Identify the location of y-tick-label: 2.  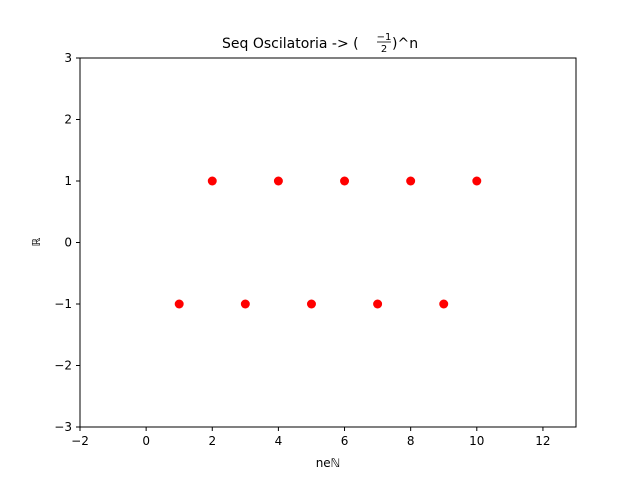
(68, 120).